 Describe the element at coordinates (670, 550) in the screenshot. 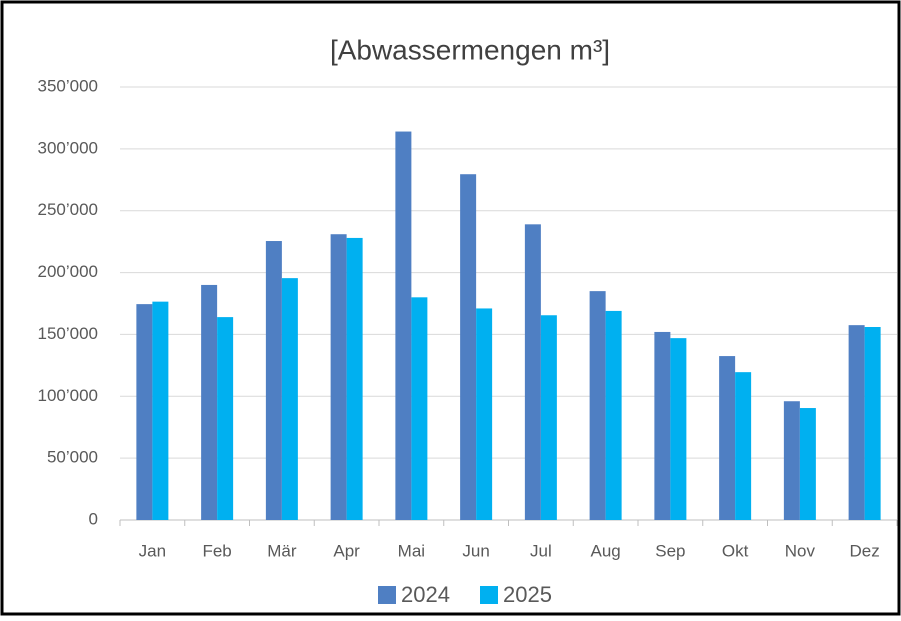

I see `x-tick-label: Sep` at that location.